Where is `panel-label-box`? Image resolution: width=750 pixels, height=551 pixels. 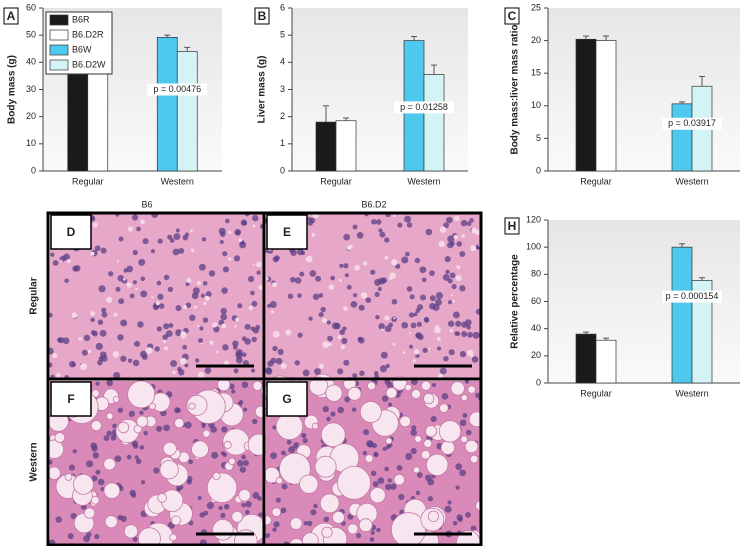
panel-label-box is located at coordinates (11, 16).